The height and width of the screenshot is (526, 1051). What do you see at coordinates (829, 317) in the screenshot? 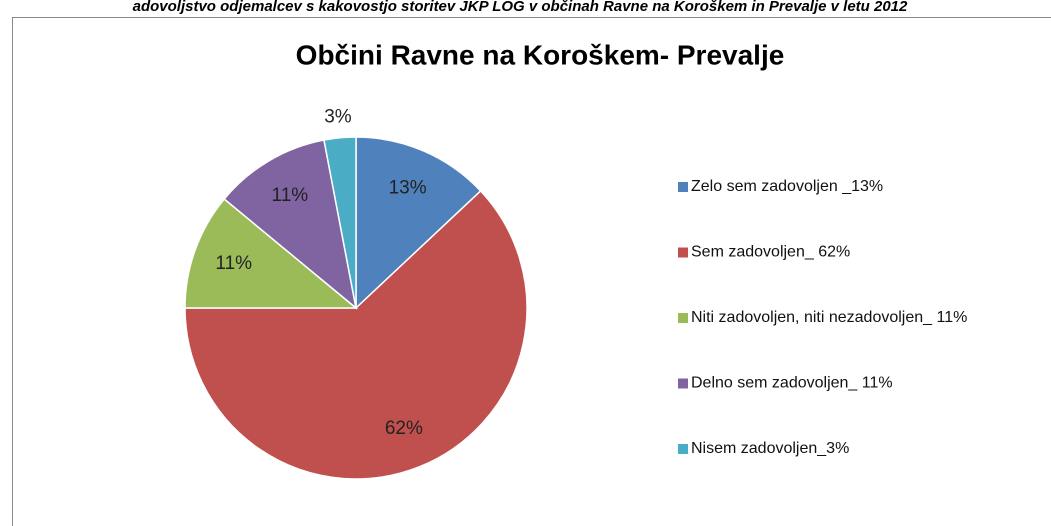
I see `legend-label: Niti zadovoljen, niti nezadovoljen_ 11%` at bounding box center [829, 317].